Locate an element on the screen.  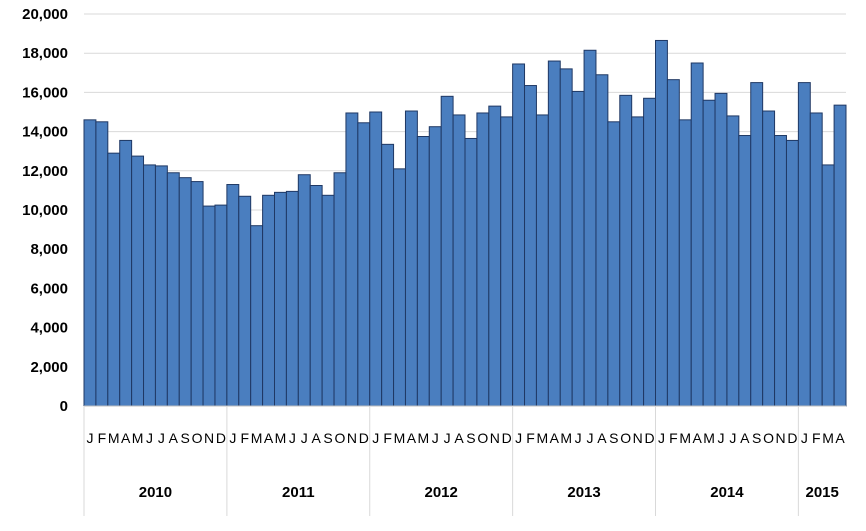
y-tick-label: 6,000 is located at coordinates (49, 288).